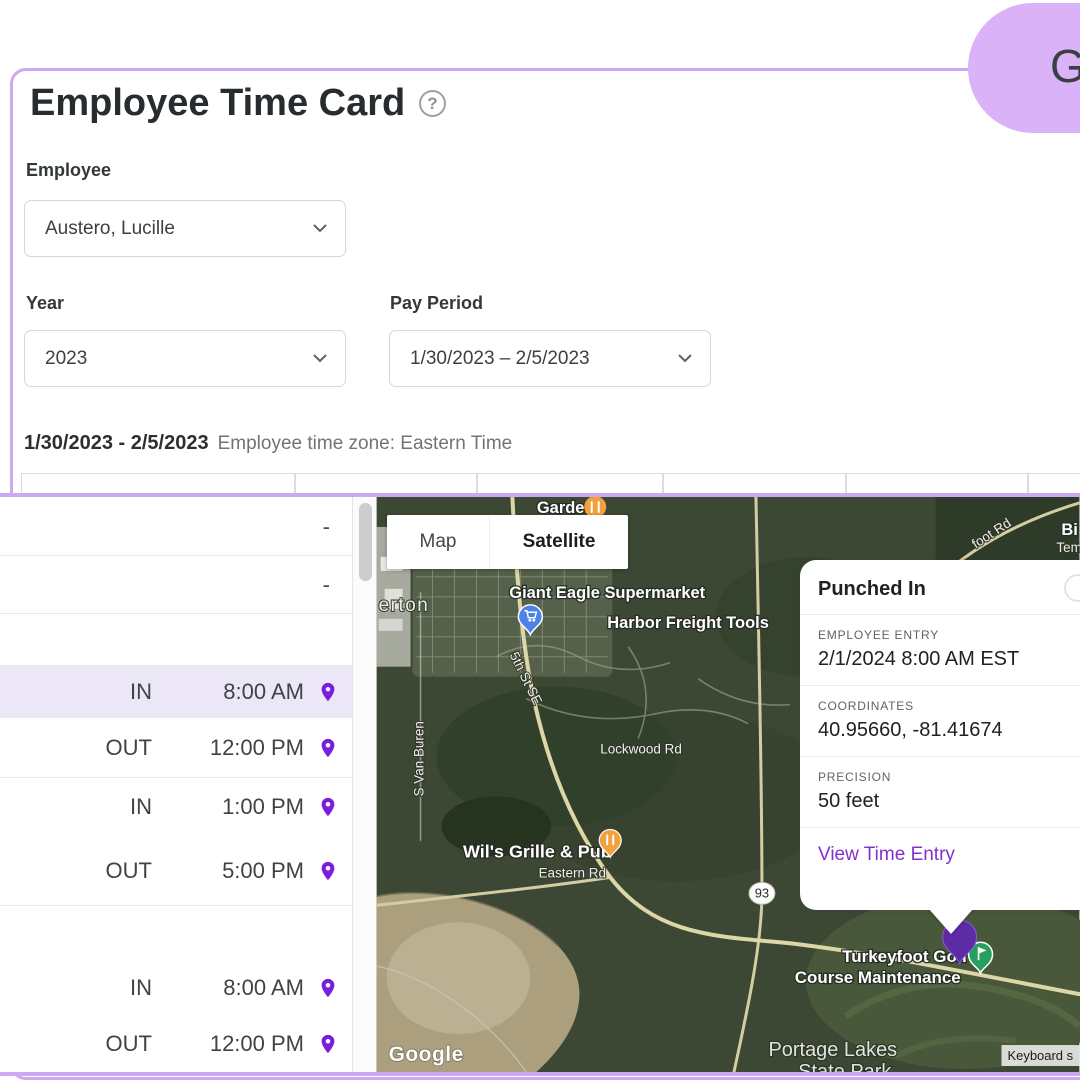  What do you see at coordinates (365, 443) in the screenshot?
I see `timezone-note: Employee time zone: Eastern Time` at bounding box center [365, 443].